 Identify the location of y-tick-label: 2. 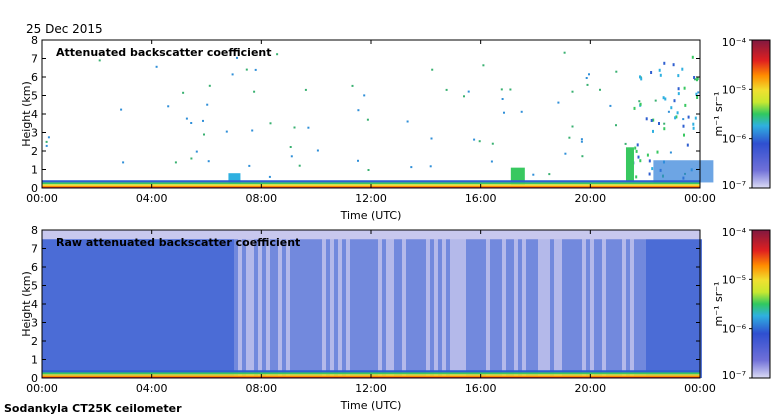
(34, 151).